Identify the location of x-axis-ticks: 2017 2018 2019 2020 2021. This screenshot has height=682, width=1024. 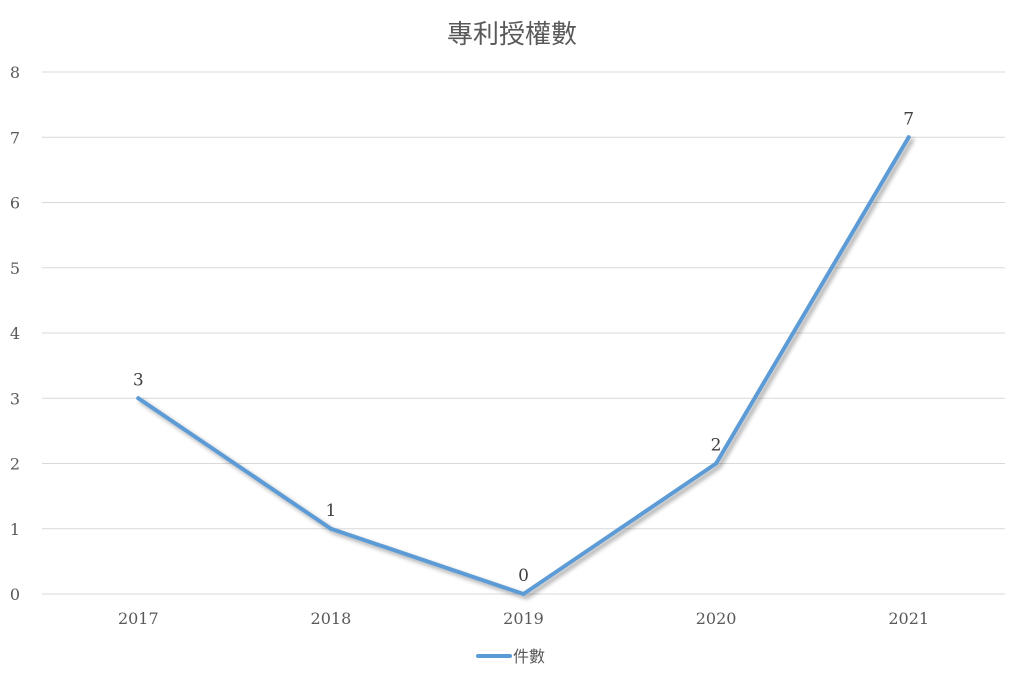
(523, 618).